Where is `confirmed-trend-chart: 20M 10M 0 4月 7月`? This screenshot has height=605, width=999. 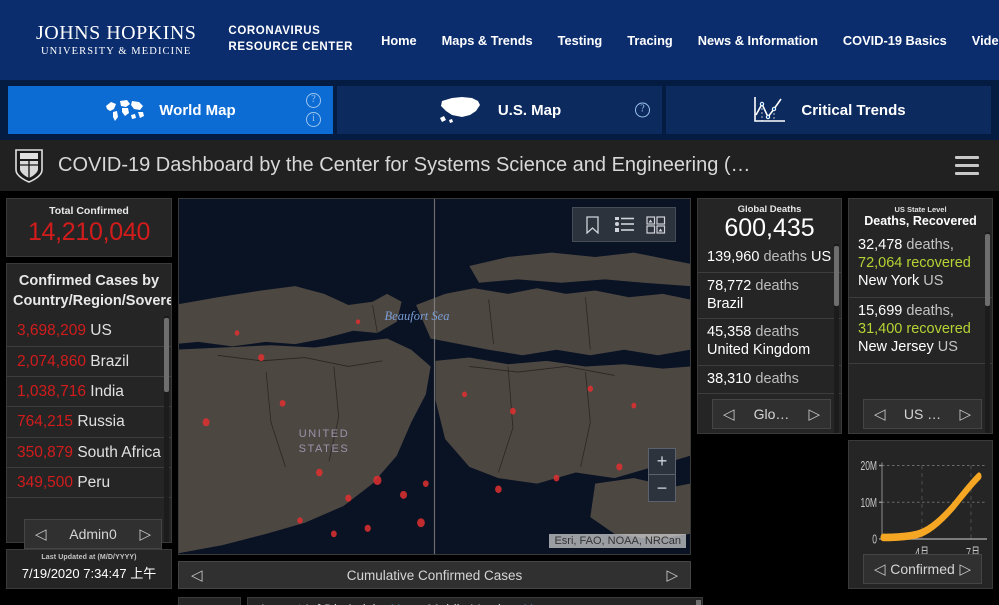 confirmed-trend-chart: 20M 10M 0 4月 7月 is located at coordinates (920, 514).